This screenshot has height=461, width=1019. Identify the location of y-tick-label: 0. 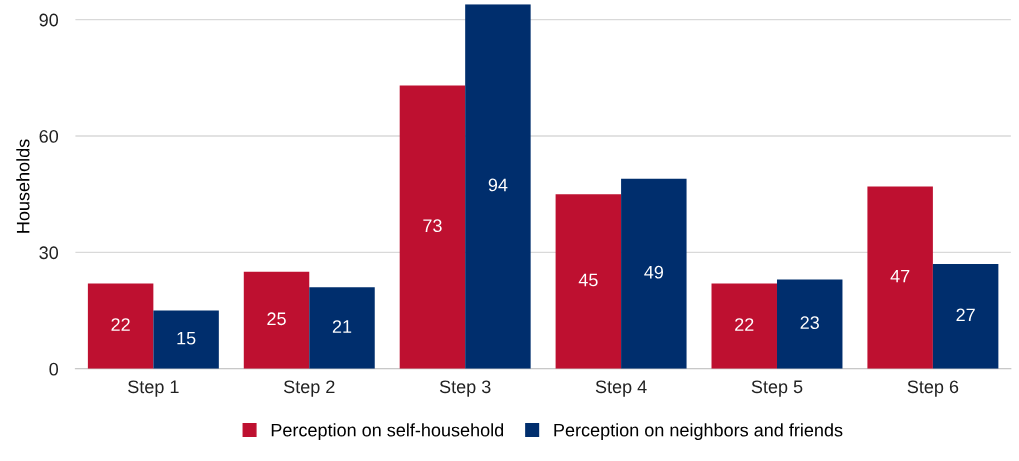
(54, 369).